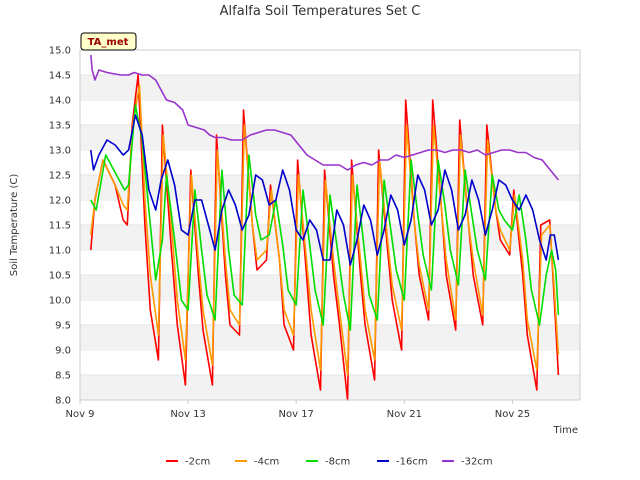 This screenshot has height=480, width=640. What do you see at coordinates (14, 225) in the screenshot?
I see `y-axis-label: Soil Temperature (C)` at bounding box center [14, 225].